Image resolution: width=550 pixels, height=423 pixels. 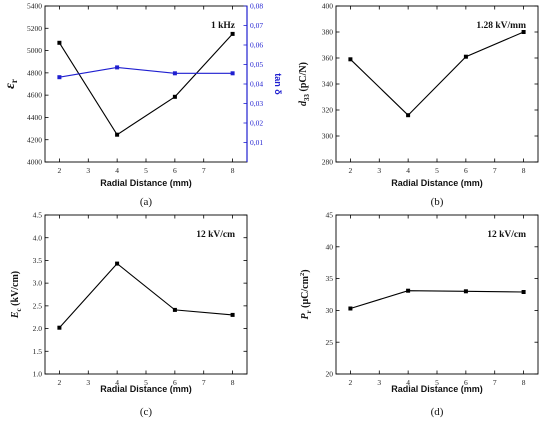 I want to click on y-axis-title: d33 (pC/N), so click(x=304, y=84).